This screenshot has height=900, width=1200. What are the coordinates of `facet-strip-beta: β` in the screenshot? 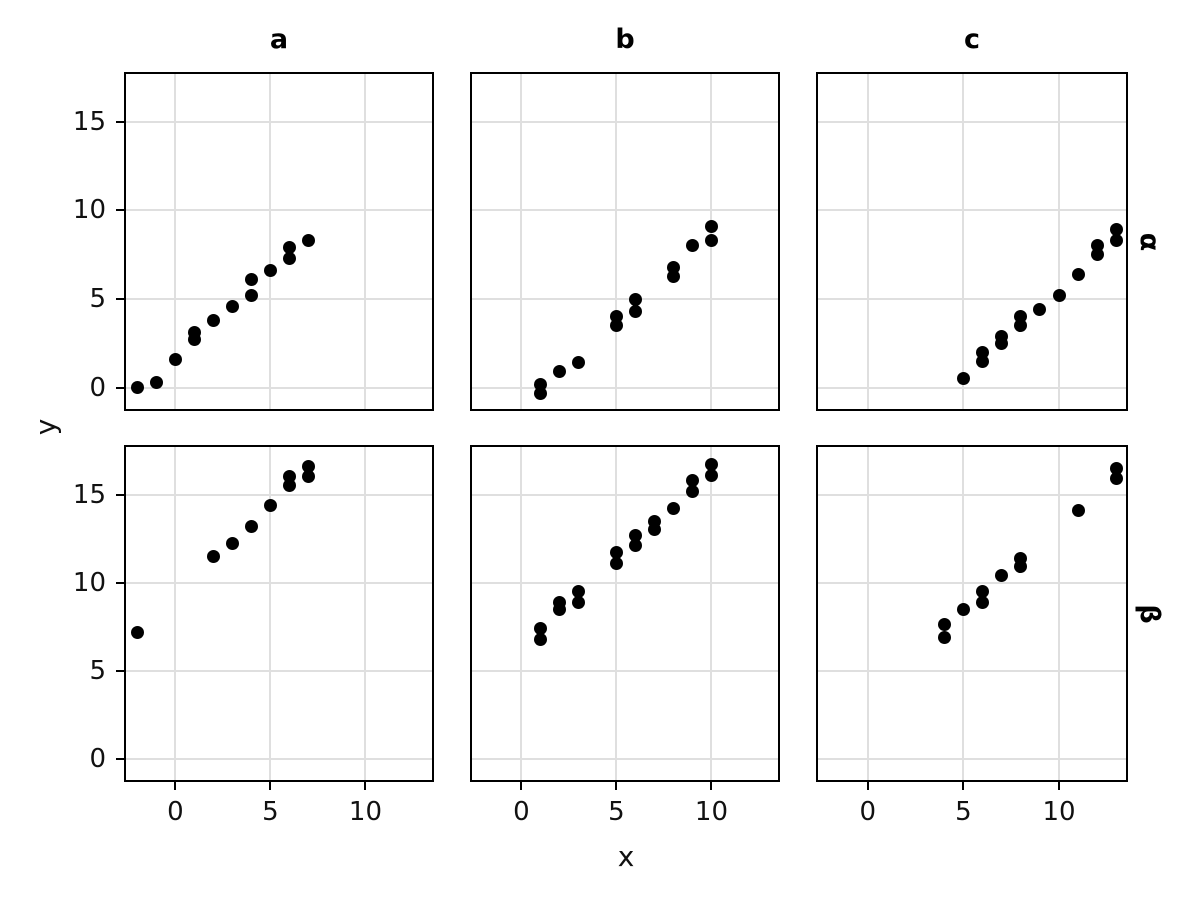 It's located at (1149, 613).